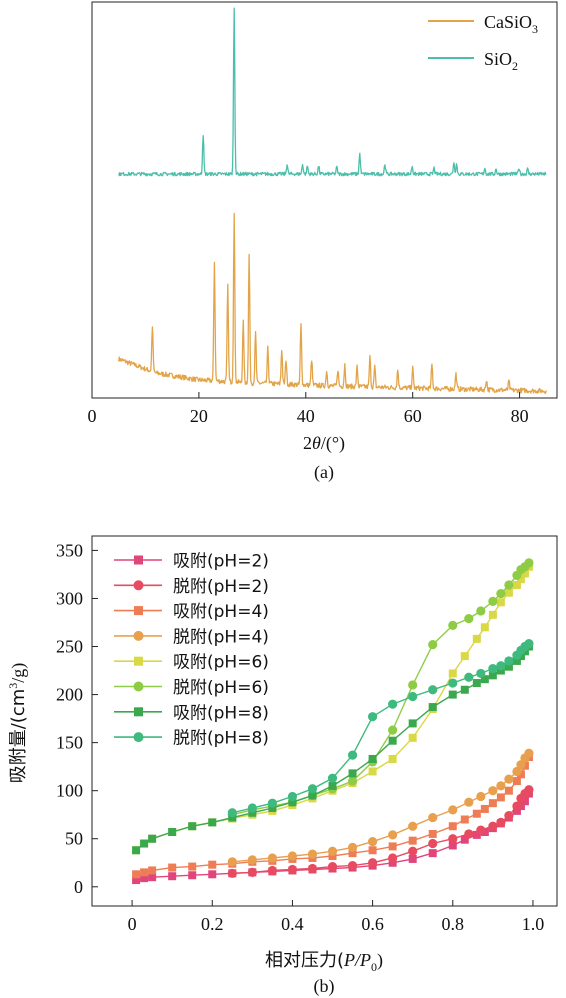 The height and width of the screenshot is (998, 566). What do you see at coordinates (18, 736) in the screenshot?
I see `y-axis-label-b-prefix: 吸附量/(cm` at bounding box center [18, 736].